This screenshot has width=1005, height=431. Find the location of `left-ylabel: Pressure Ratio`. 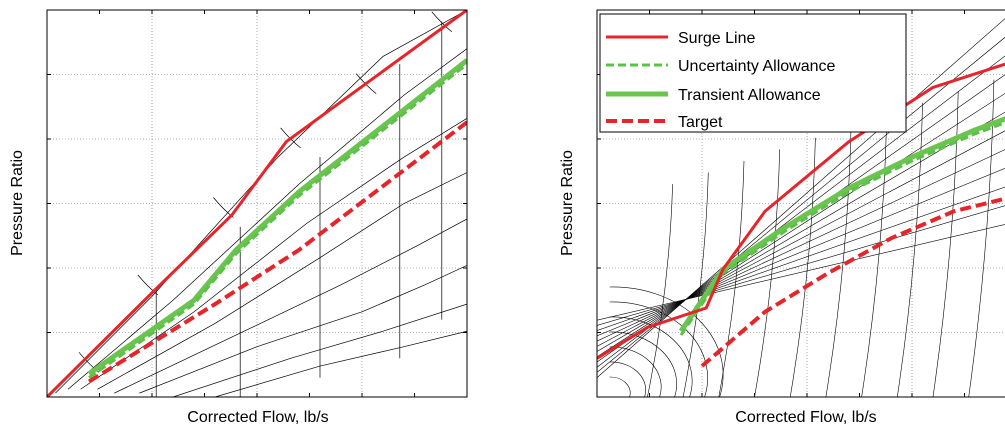

left-ylabel: Pressure Ratio is located at coordinates (17, 203).